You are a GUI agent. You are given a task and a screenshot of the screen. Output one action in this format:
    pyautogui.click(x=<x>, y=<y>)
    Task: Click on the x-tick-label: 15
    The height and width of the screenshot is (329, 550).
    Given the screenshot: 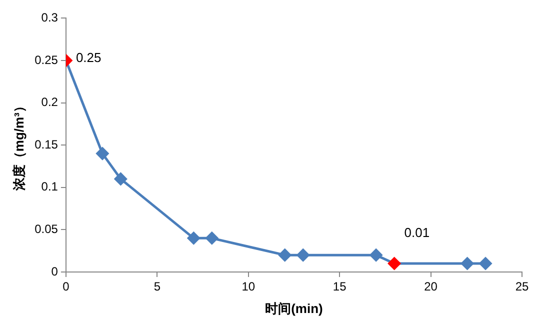 What is the action you would take?
    pyautogui.click(x=339, y=287)
    